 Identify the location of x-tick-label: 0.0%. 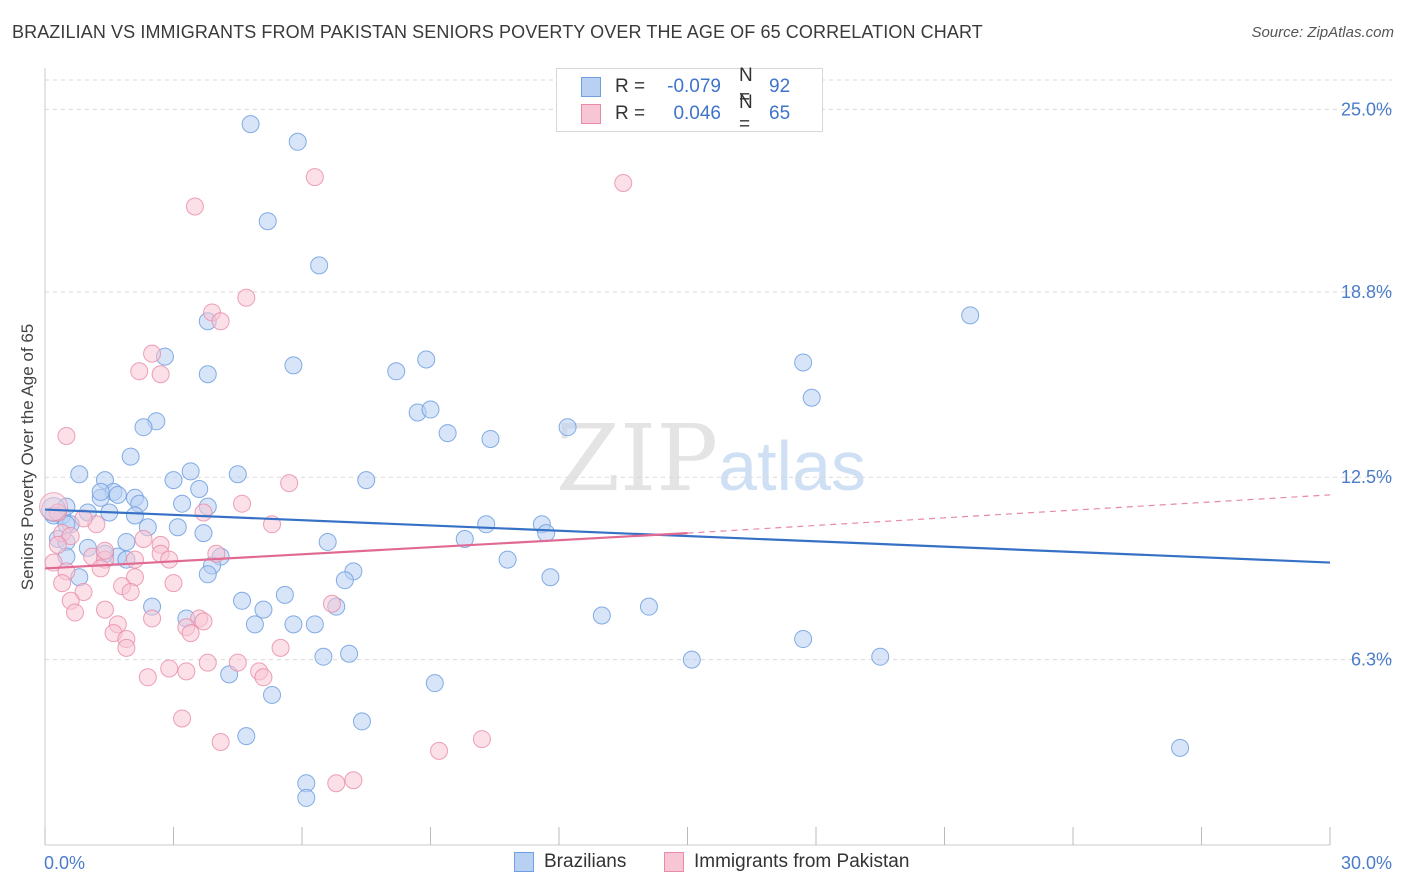
(64, 863).